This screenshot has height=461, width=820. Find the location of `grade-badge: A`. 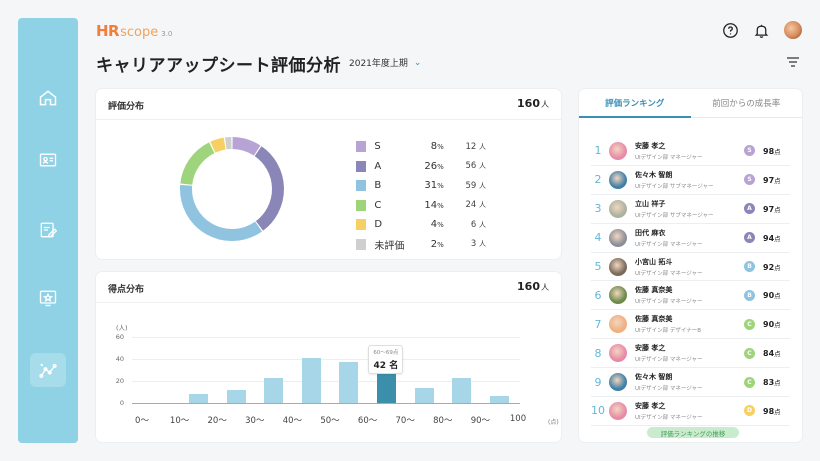

grade-badge: A is located at coordinates (749, 209).